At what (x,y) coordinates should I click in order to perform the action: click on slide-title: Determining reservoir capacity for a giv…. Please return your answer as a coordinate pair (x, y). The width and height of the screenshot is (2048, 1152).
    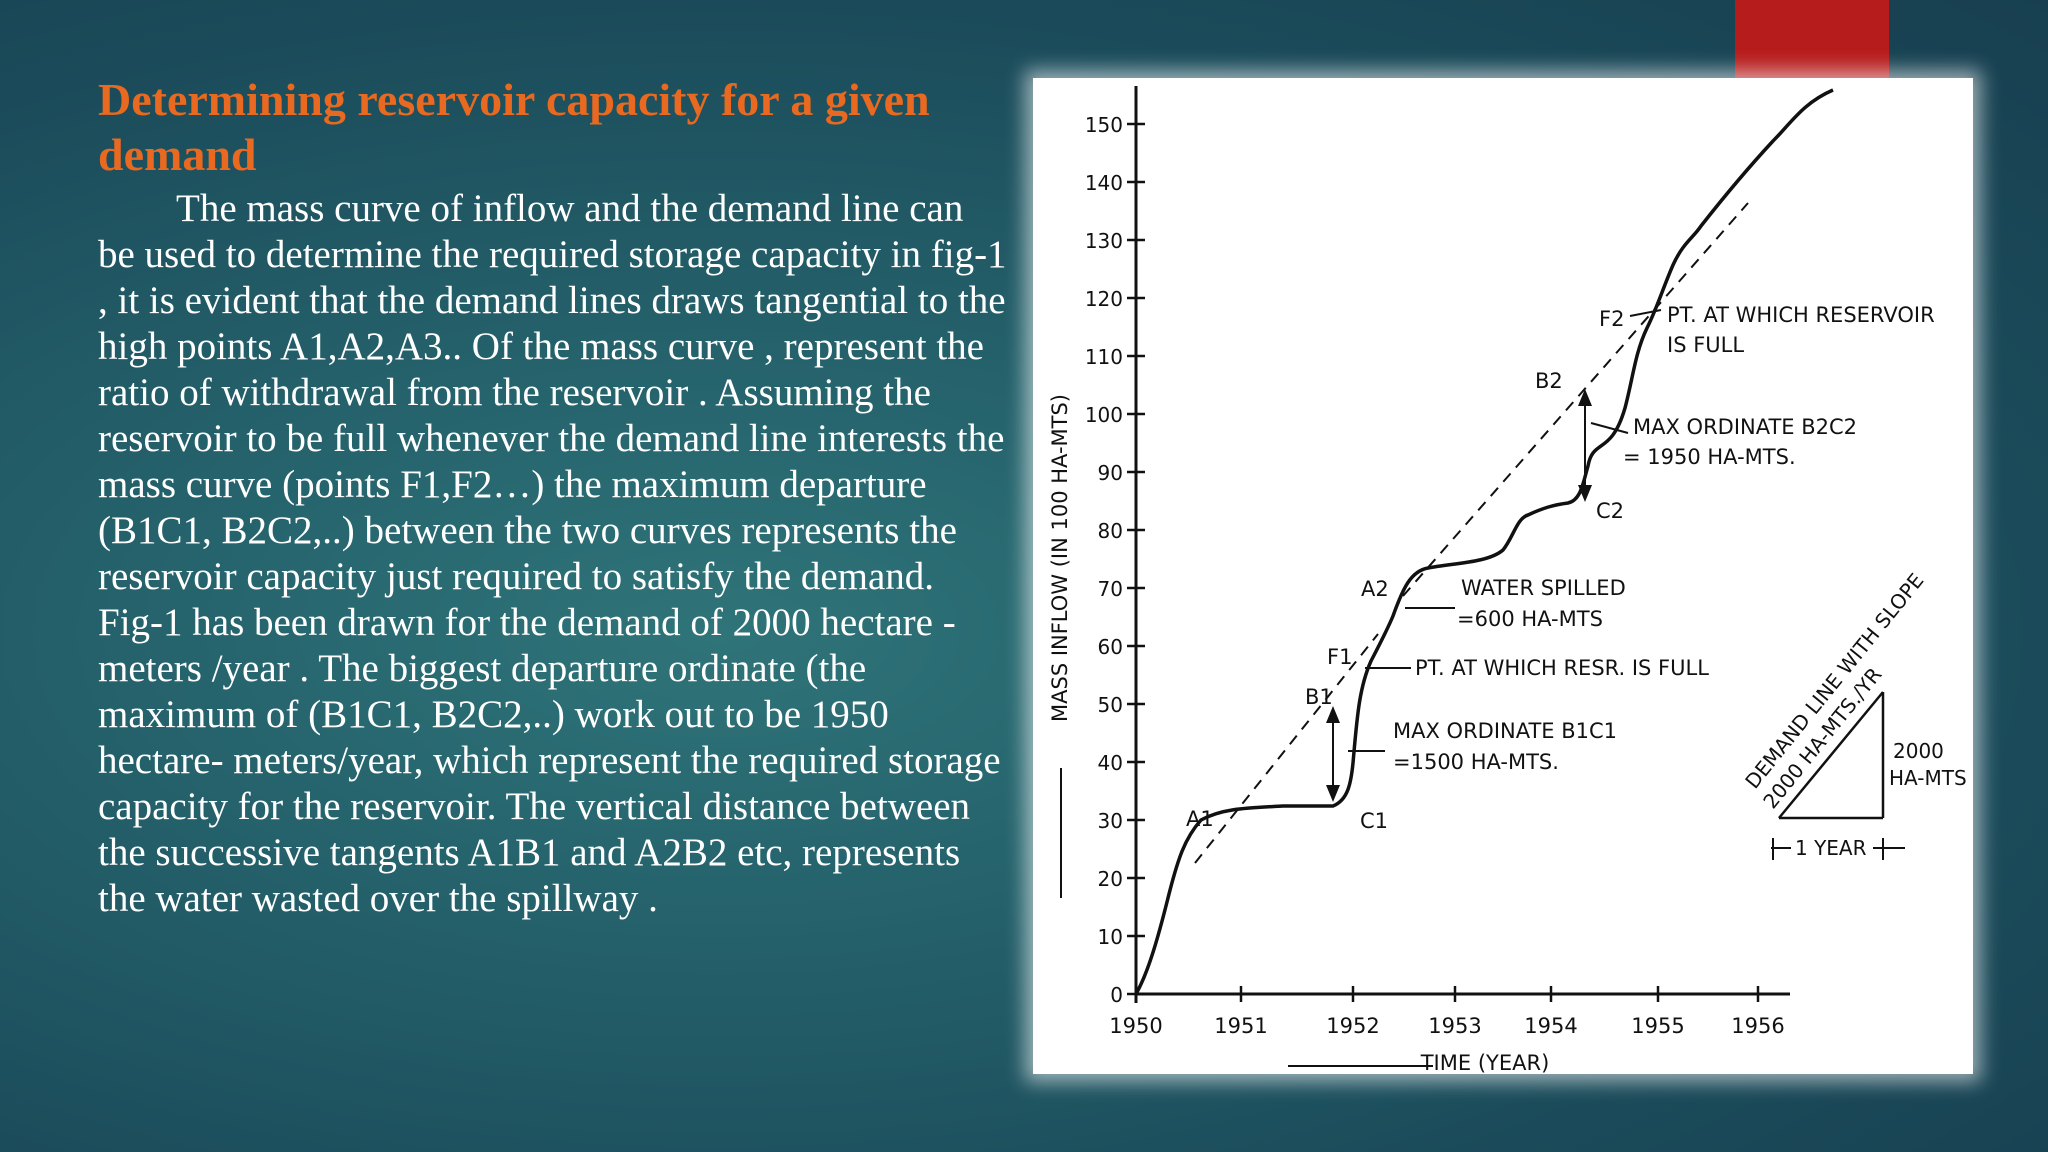
    Looking at the image, I should click on (514, 127).